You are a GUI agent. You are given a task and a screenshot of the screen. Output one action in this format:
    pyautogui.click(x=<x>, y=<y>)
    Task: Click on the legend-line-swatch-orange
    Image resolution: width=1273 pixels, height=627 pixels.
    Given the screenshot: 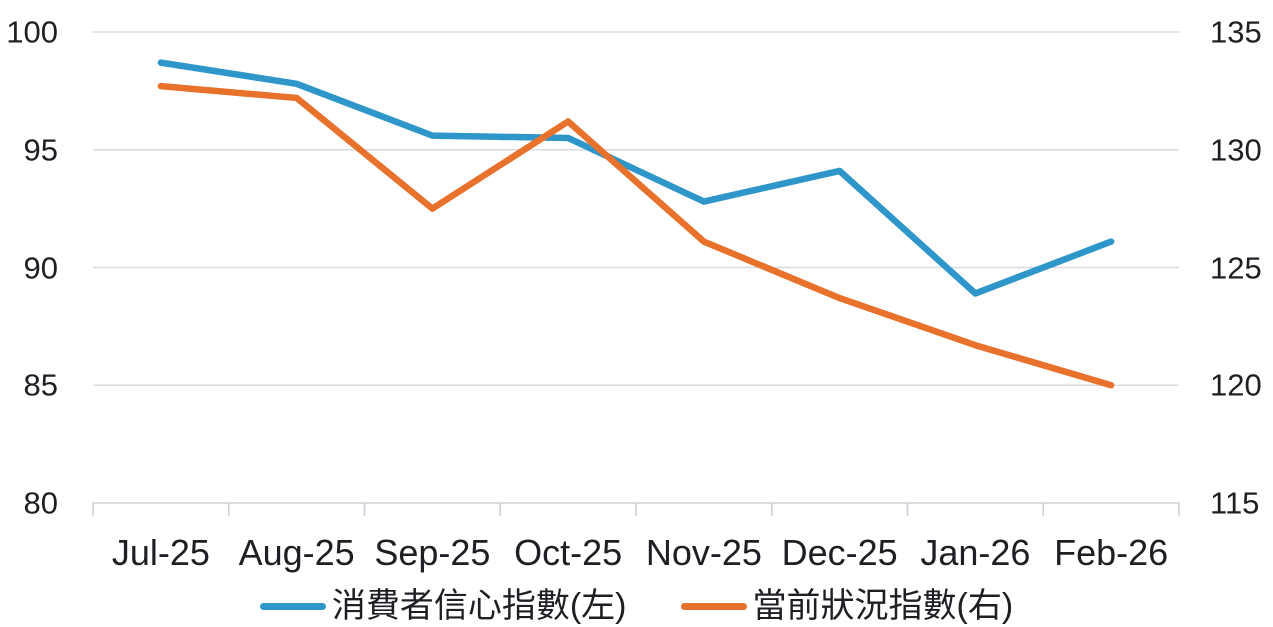 What is the action you would take?
    pyautogui.click(x=713, y=607)
    